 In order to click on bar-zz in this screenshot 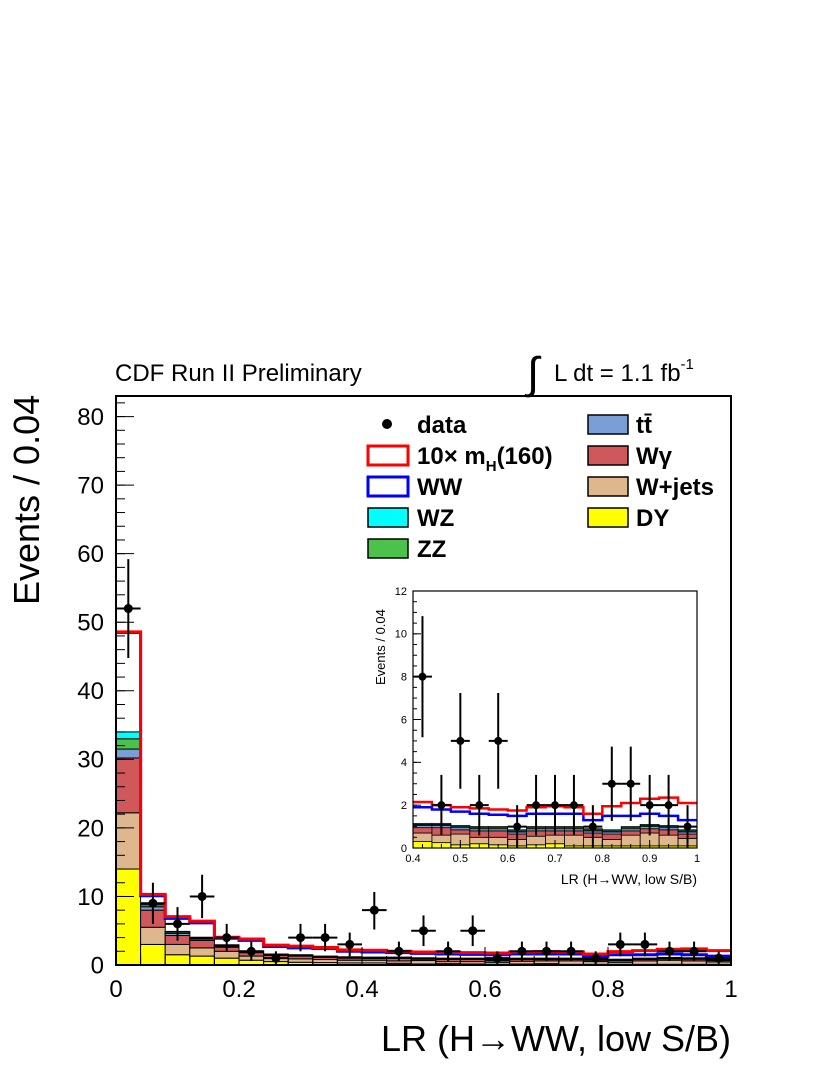, I will do `click(128, 744)`.